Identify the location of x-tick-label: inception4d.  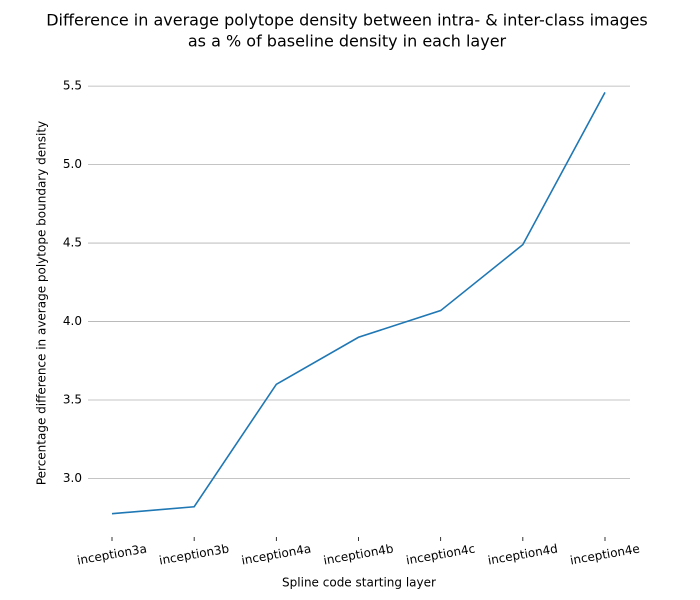
(523, 554).